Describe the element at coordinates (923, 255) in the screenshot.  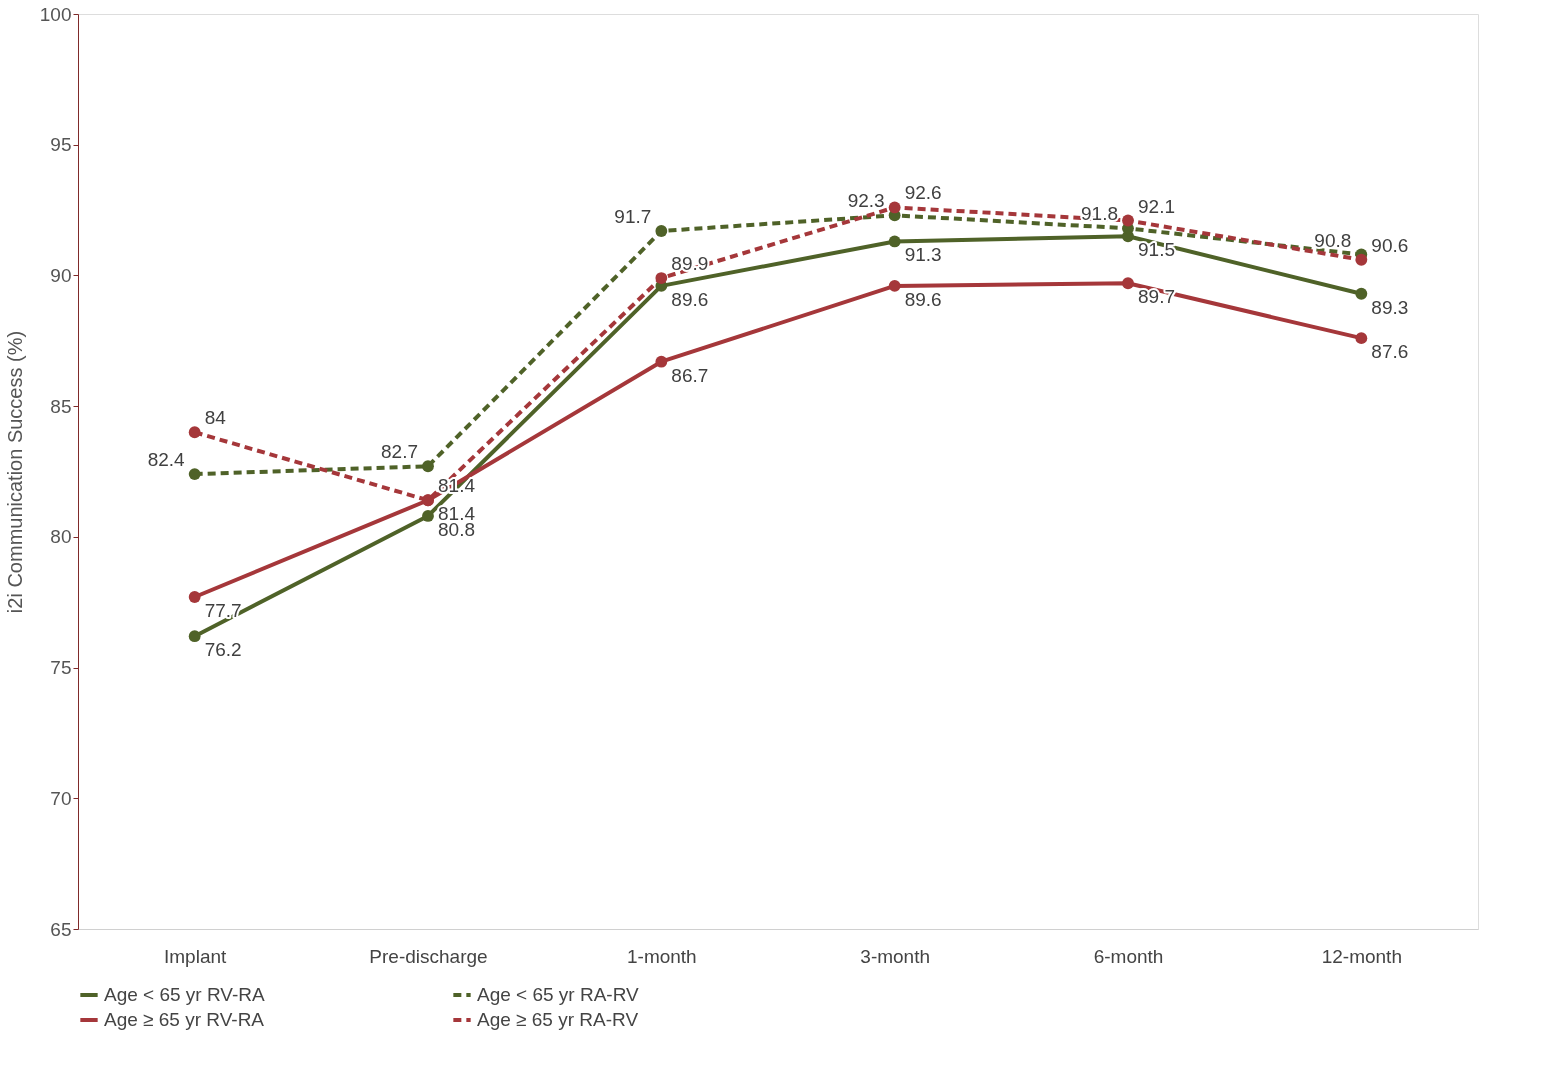
I see `data-label: 91.3` at that location.